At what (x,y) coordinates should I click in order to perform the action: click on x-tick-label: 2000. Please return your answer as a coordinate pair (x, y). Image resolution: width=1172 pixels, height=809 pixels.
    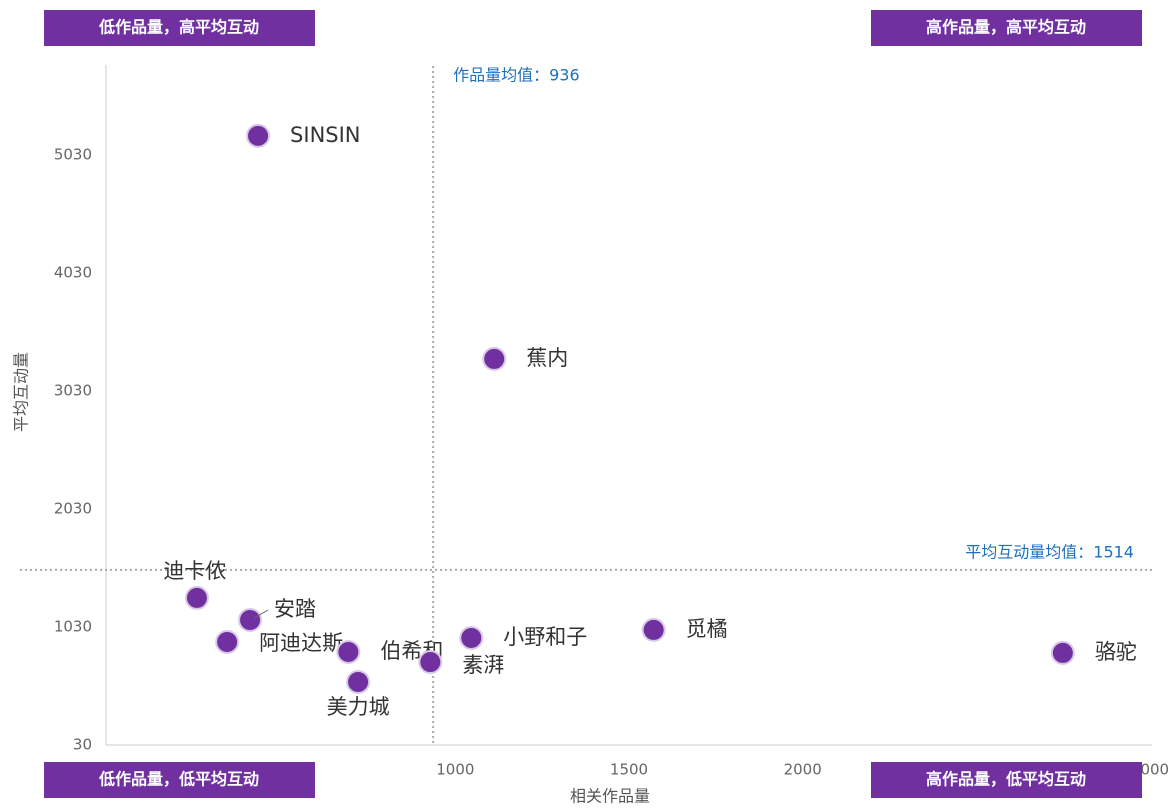
    Looking at the image, I should click on (803, 770).